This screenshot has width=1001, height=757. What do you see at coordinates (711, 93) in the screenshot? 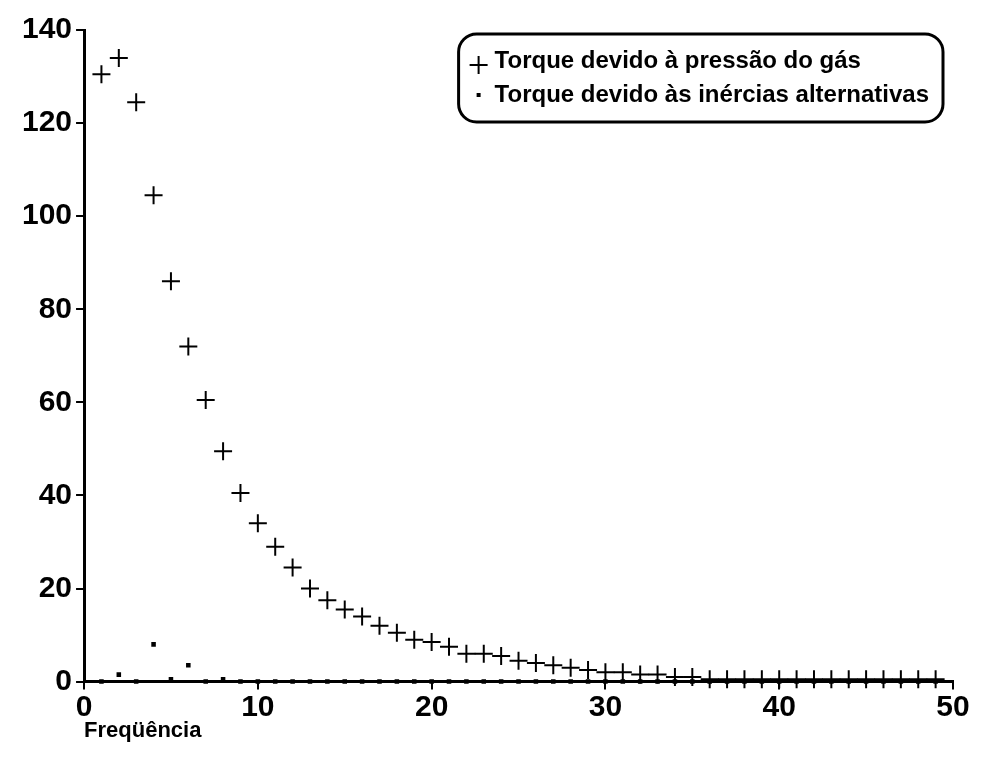
I see `legend-label: Torque devido às inércias alternativas` at bounding box center [711, 93].